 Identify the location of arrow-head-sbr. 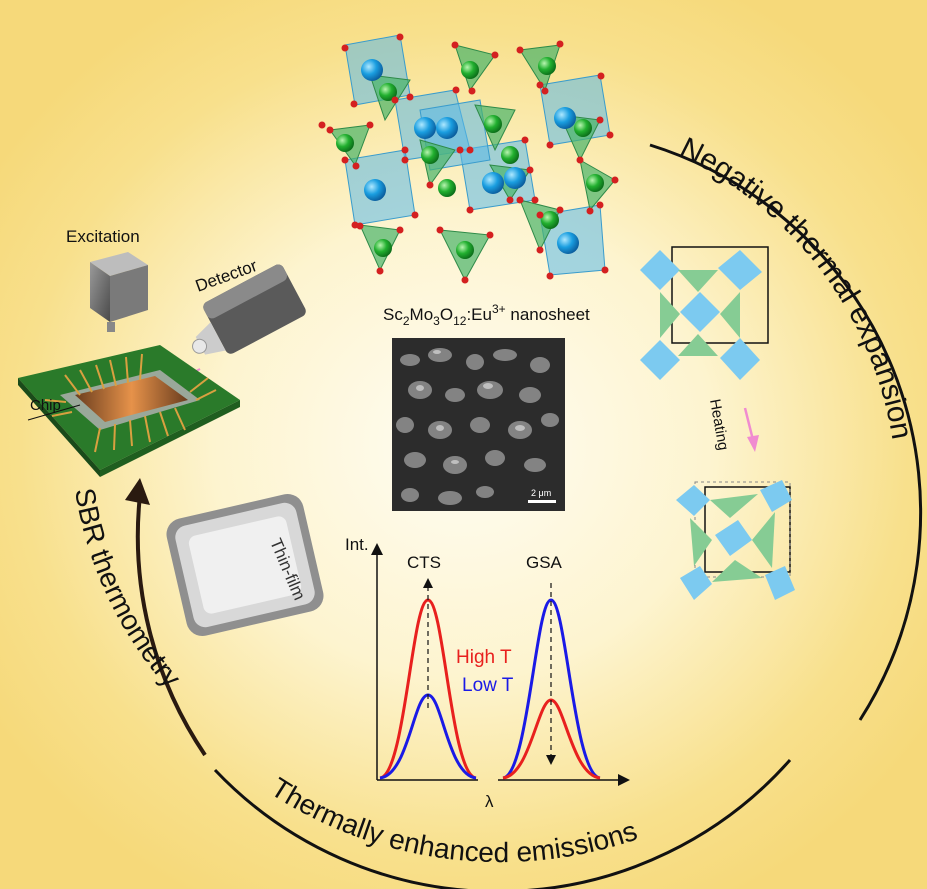
(137, 491).